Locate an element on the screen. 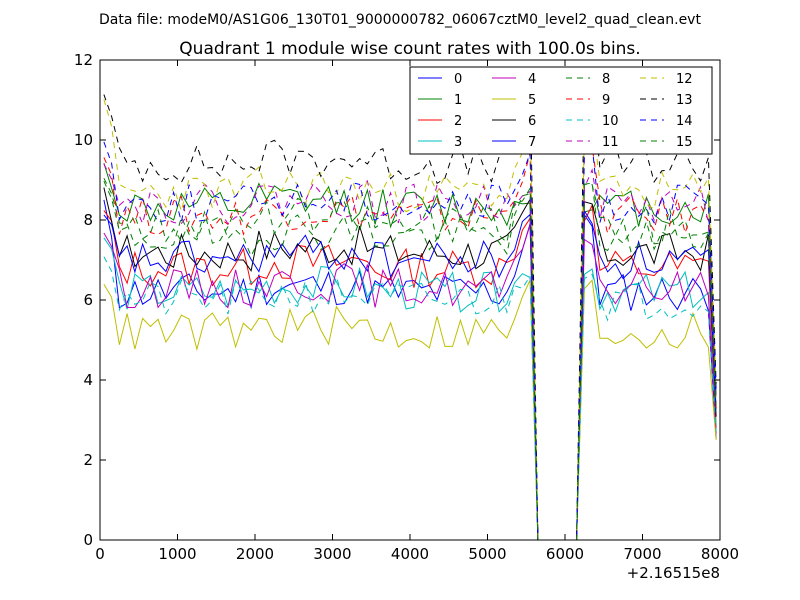 The height and width of the screenshot is (600, 800). legend-label-14: 14 is located at coordinates (684, 121).